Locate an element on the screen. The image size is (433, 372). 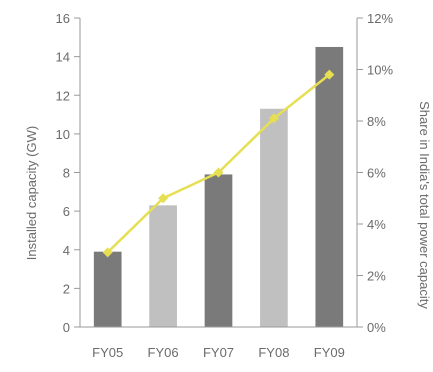
bar-fy08 is located at coordinates (274, 217).